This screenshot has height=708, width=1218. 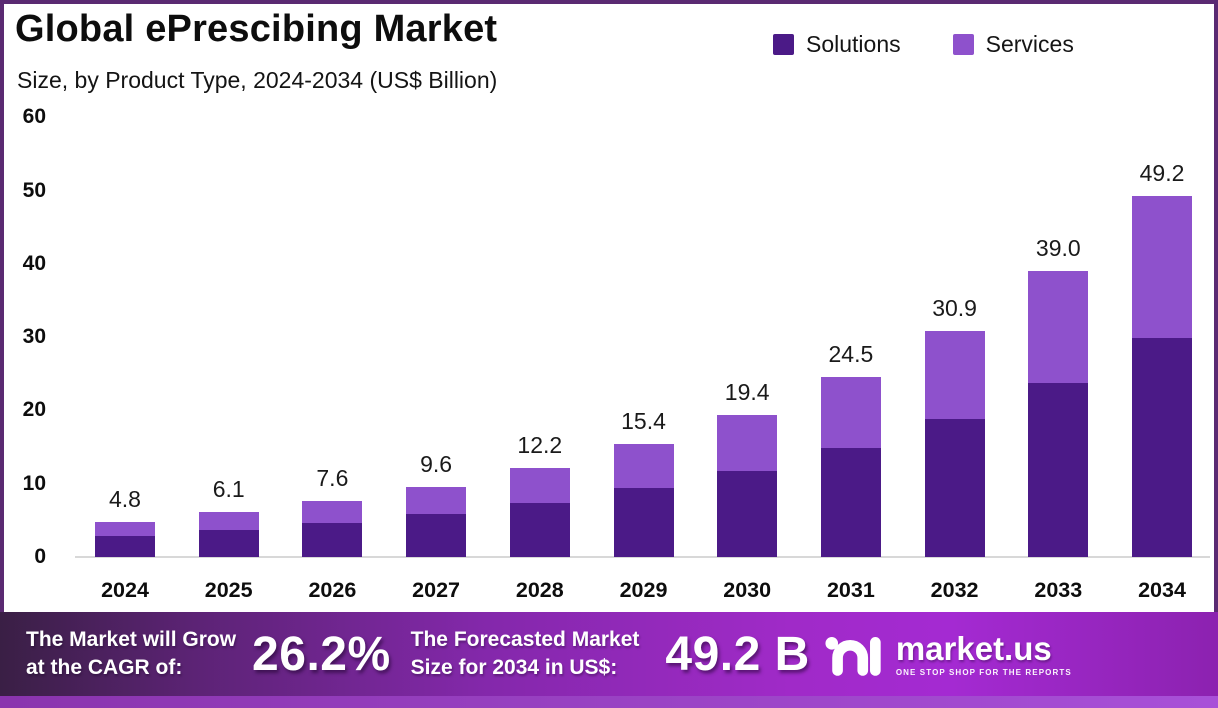 I want to click on x-axis-line, so click(x=642, y=557).